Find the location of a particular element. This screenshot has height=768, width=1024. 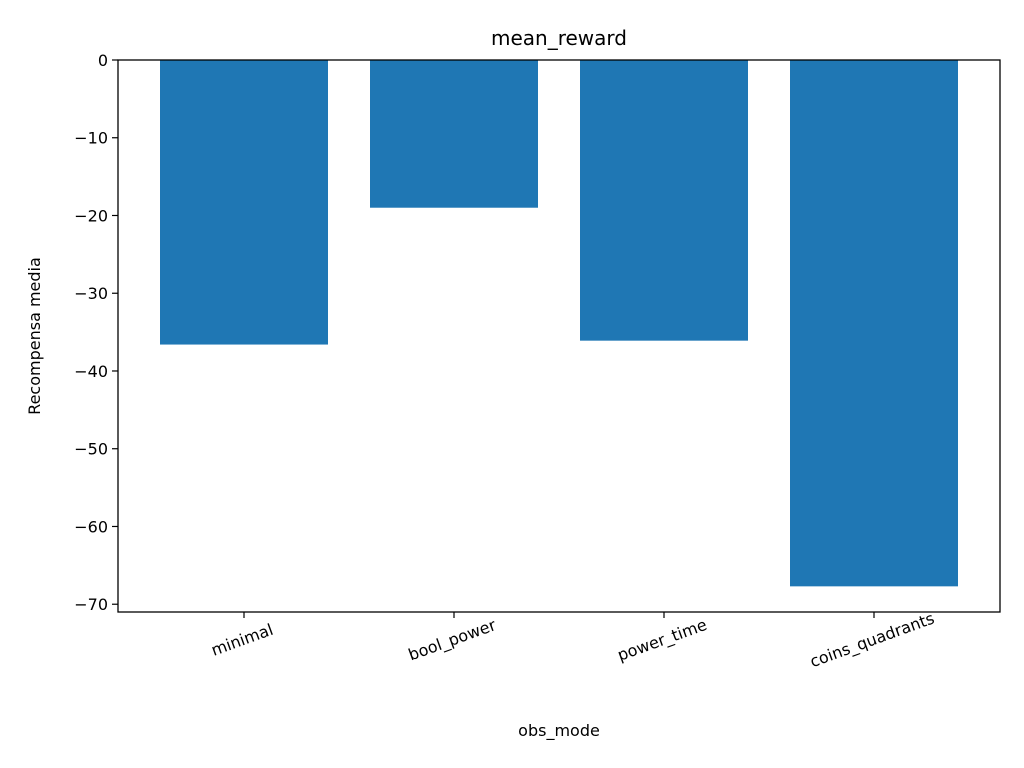

chart-title: mean_reward is located at coordinates (559, 38).